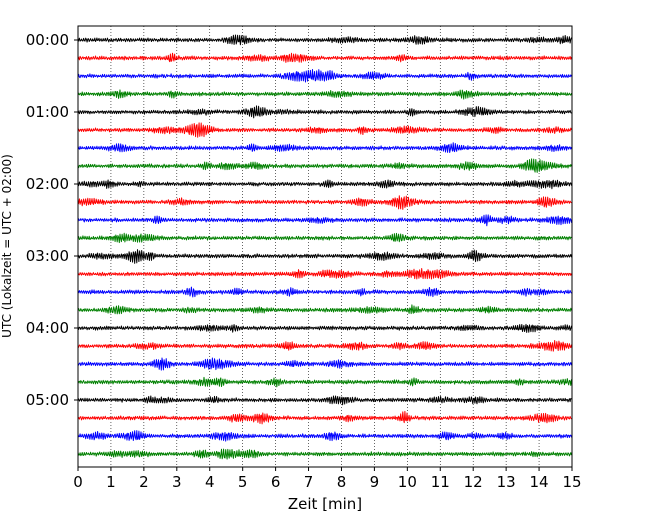  I want to click on x-tick-label: 6, so click(276, 482).